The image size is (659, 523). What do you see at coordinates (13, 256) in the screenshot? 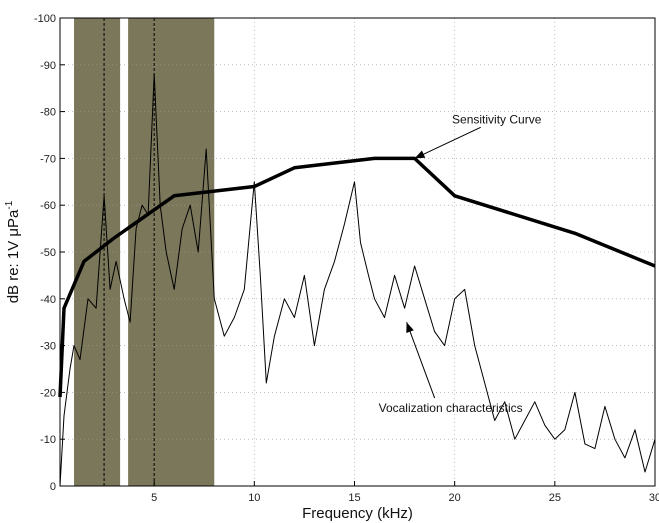
I see `y-axis-label: dB re: 1V μPa` at bounding box center [13, 256].